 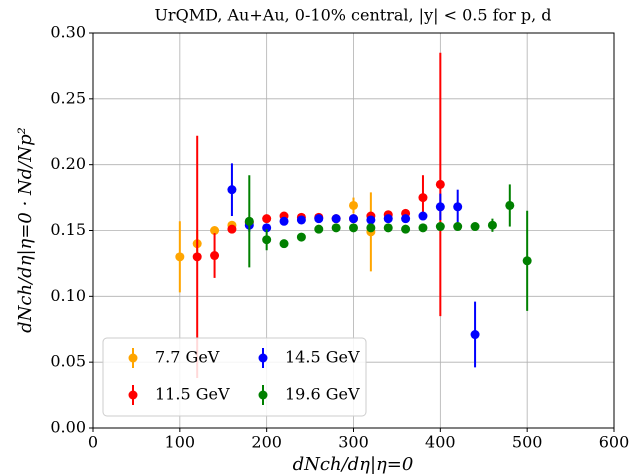 I want to click on legend-label: 19.6 GeV, so click(x=322, y=394).